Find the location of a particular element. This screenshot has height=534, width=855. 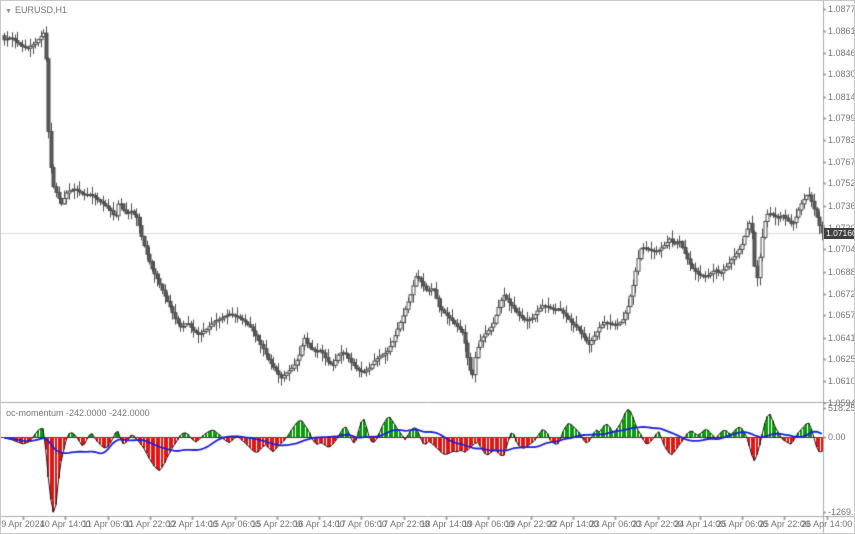

time-axis-label: 23 Apr 22:00 is located at coordinates (657, 524).